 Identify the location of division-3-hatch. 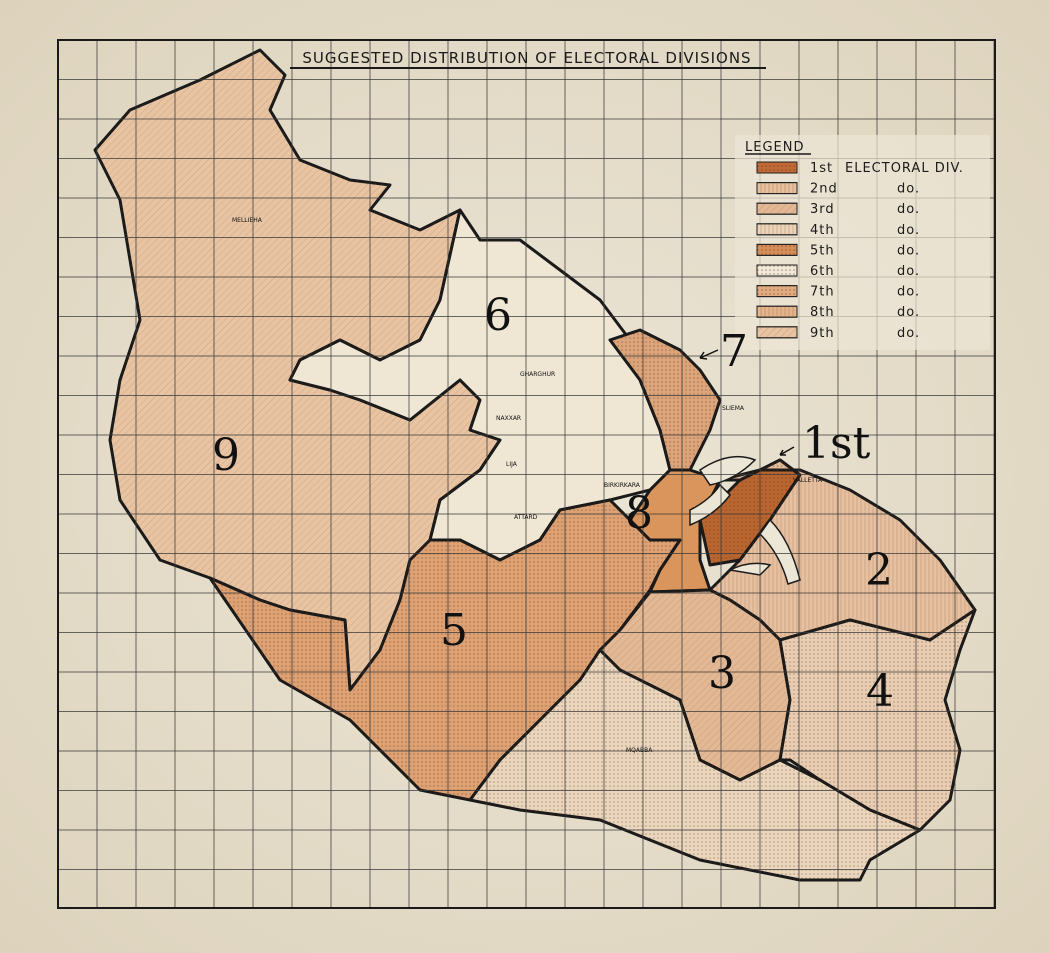
(695, 685).